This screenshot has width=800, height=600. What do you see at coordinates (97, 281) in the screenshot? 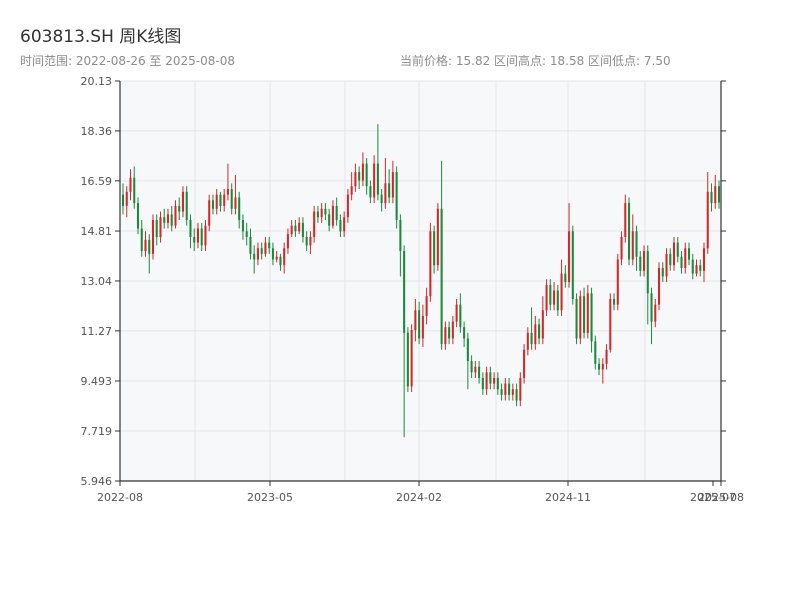
I see `y-tick-label: 13.04` at bounding box center [97, 281].